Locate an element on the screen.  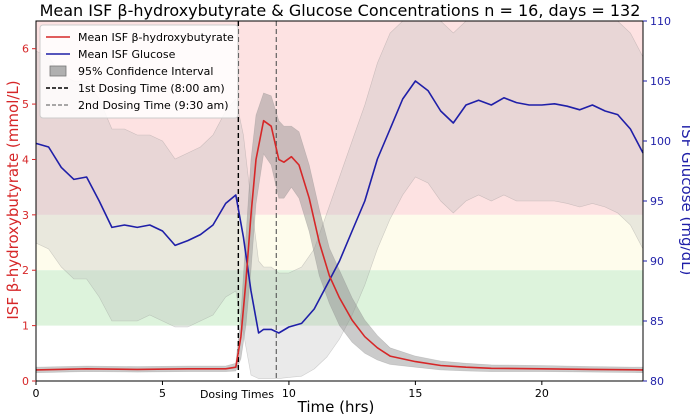
y-right-tick-label: 100 is located at coordinates (660, 141).